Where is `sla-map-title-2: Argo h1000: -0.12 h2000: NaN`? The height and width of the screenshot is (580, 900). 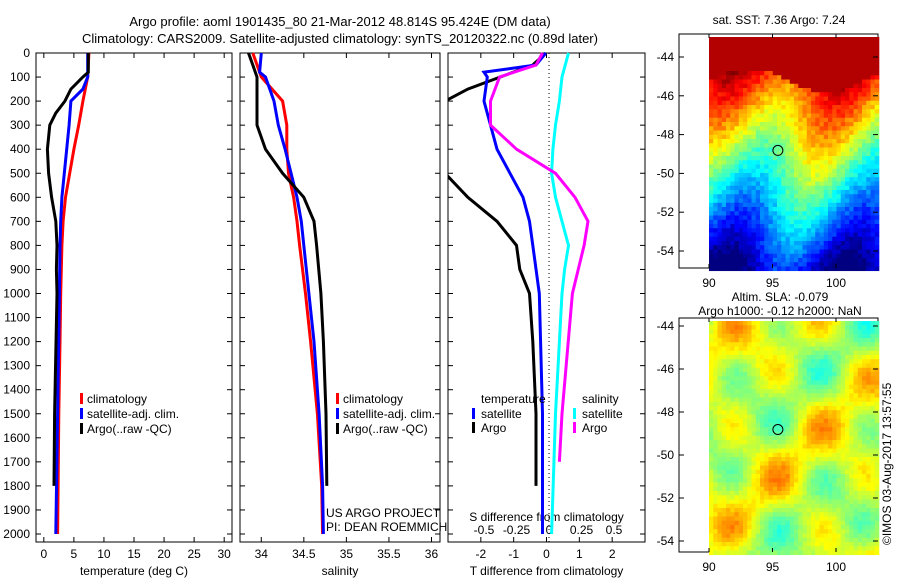 sla-map-title-2: Argo h1000: -0.12 h2000: NaN is located at coordinates (779, 311).